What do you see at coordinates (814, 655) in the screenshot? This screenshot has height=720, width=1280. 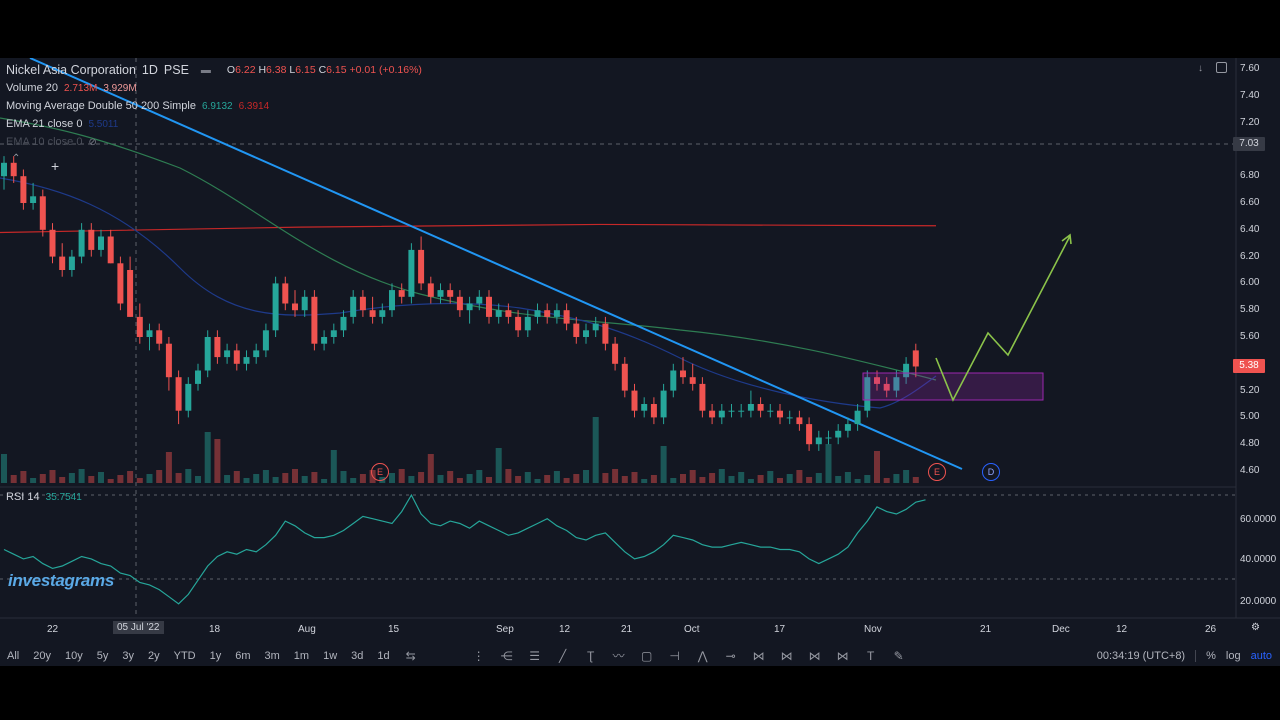 I see `pattern3-icon: ⋈` at bounding box center [814, 655].